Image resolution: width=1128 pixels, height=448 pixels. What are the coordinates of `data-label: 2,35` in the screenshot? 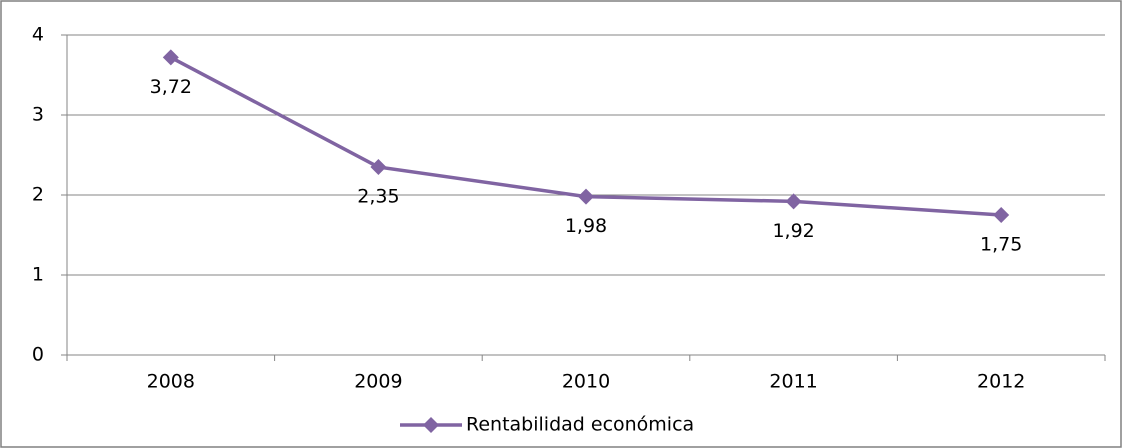 It's located at (378, 197).